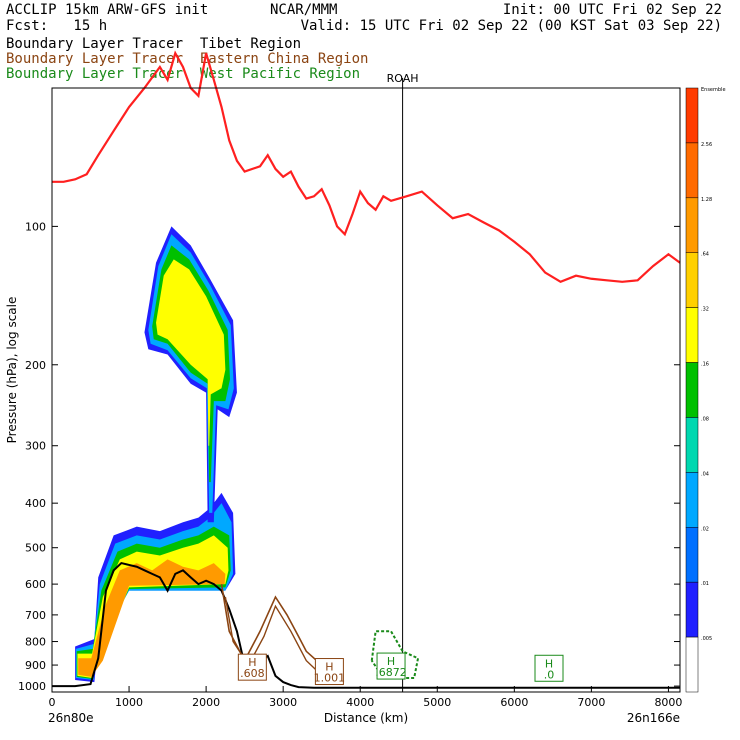 This screenshot has height=740, width=740. Describe the element at coordinates (206, 702) in the screenshot. I see `x-tick-label-2000: 2000` at that location.